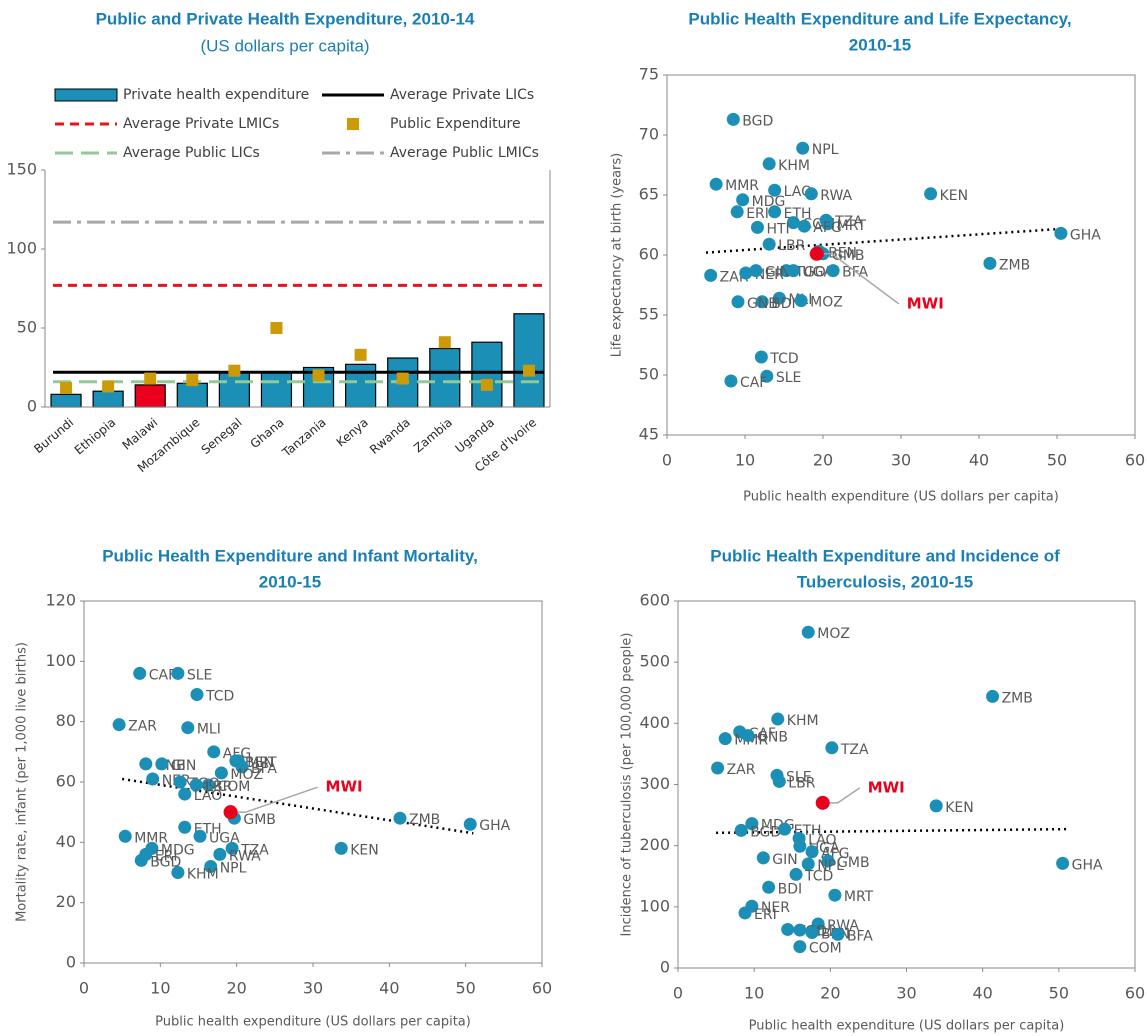  What do you see at coordinates (60, 600) in the screenshot?
I see `y-tick-label: 120` at bounding box center [60, 600].